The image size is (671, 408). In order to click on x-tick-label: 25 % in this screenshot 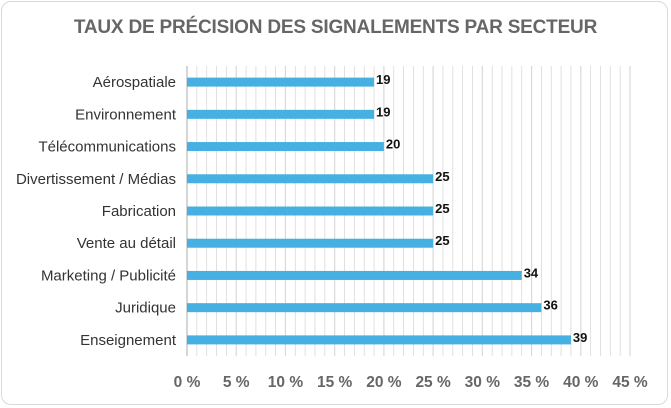, I will do `click(433, 382)`.